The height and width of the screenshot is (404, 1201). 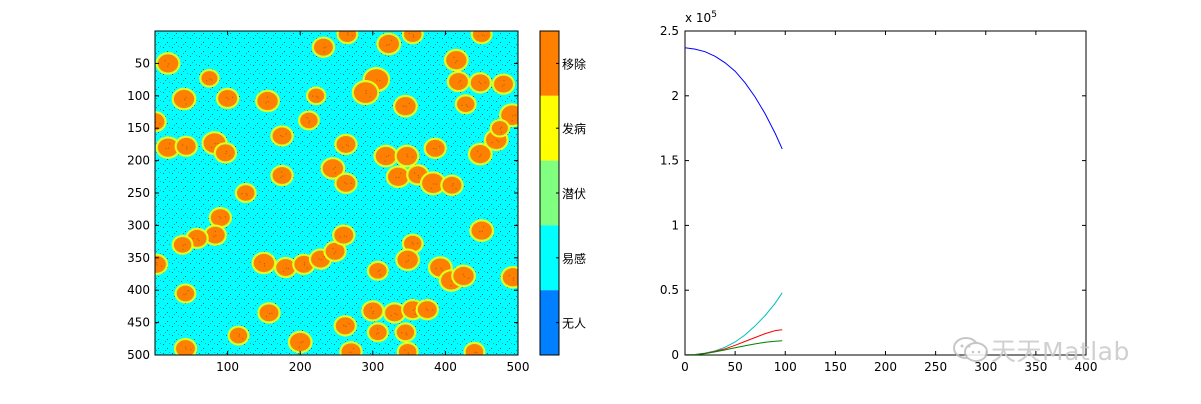 I want to click on map-y-tick-label: 150, so click(x=138, y=128).